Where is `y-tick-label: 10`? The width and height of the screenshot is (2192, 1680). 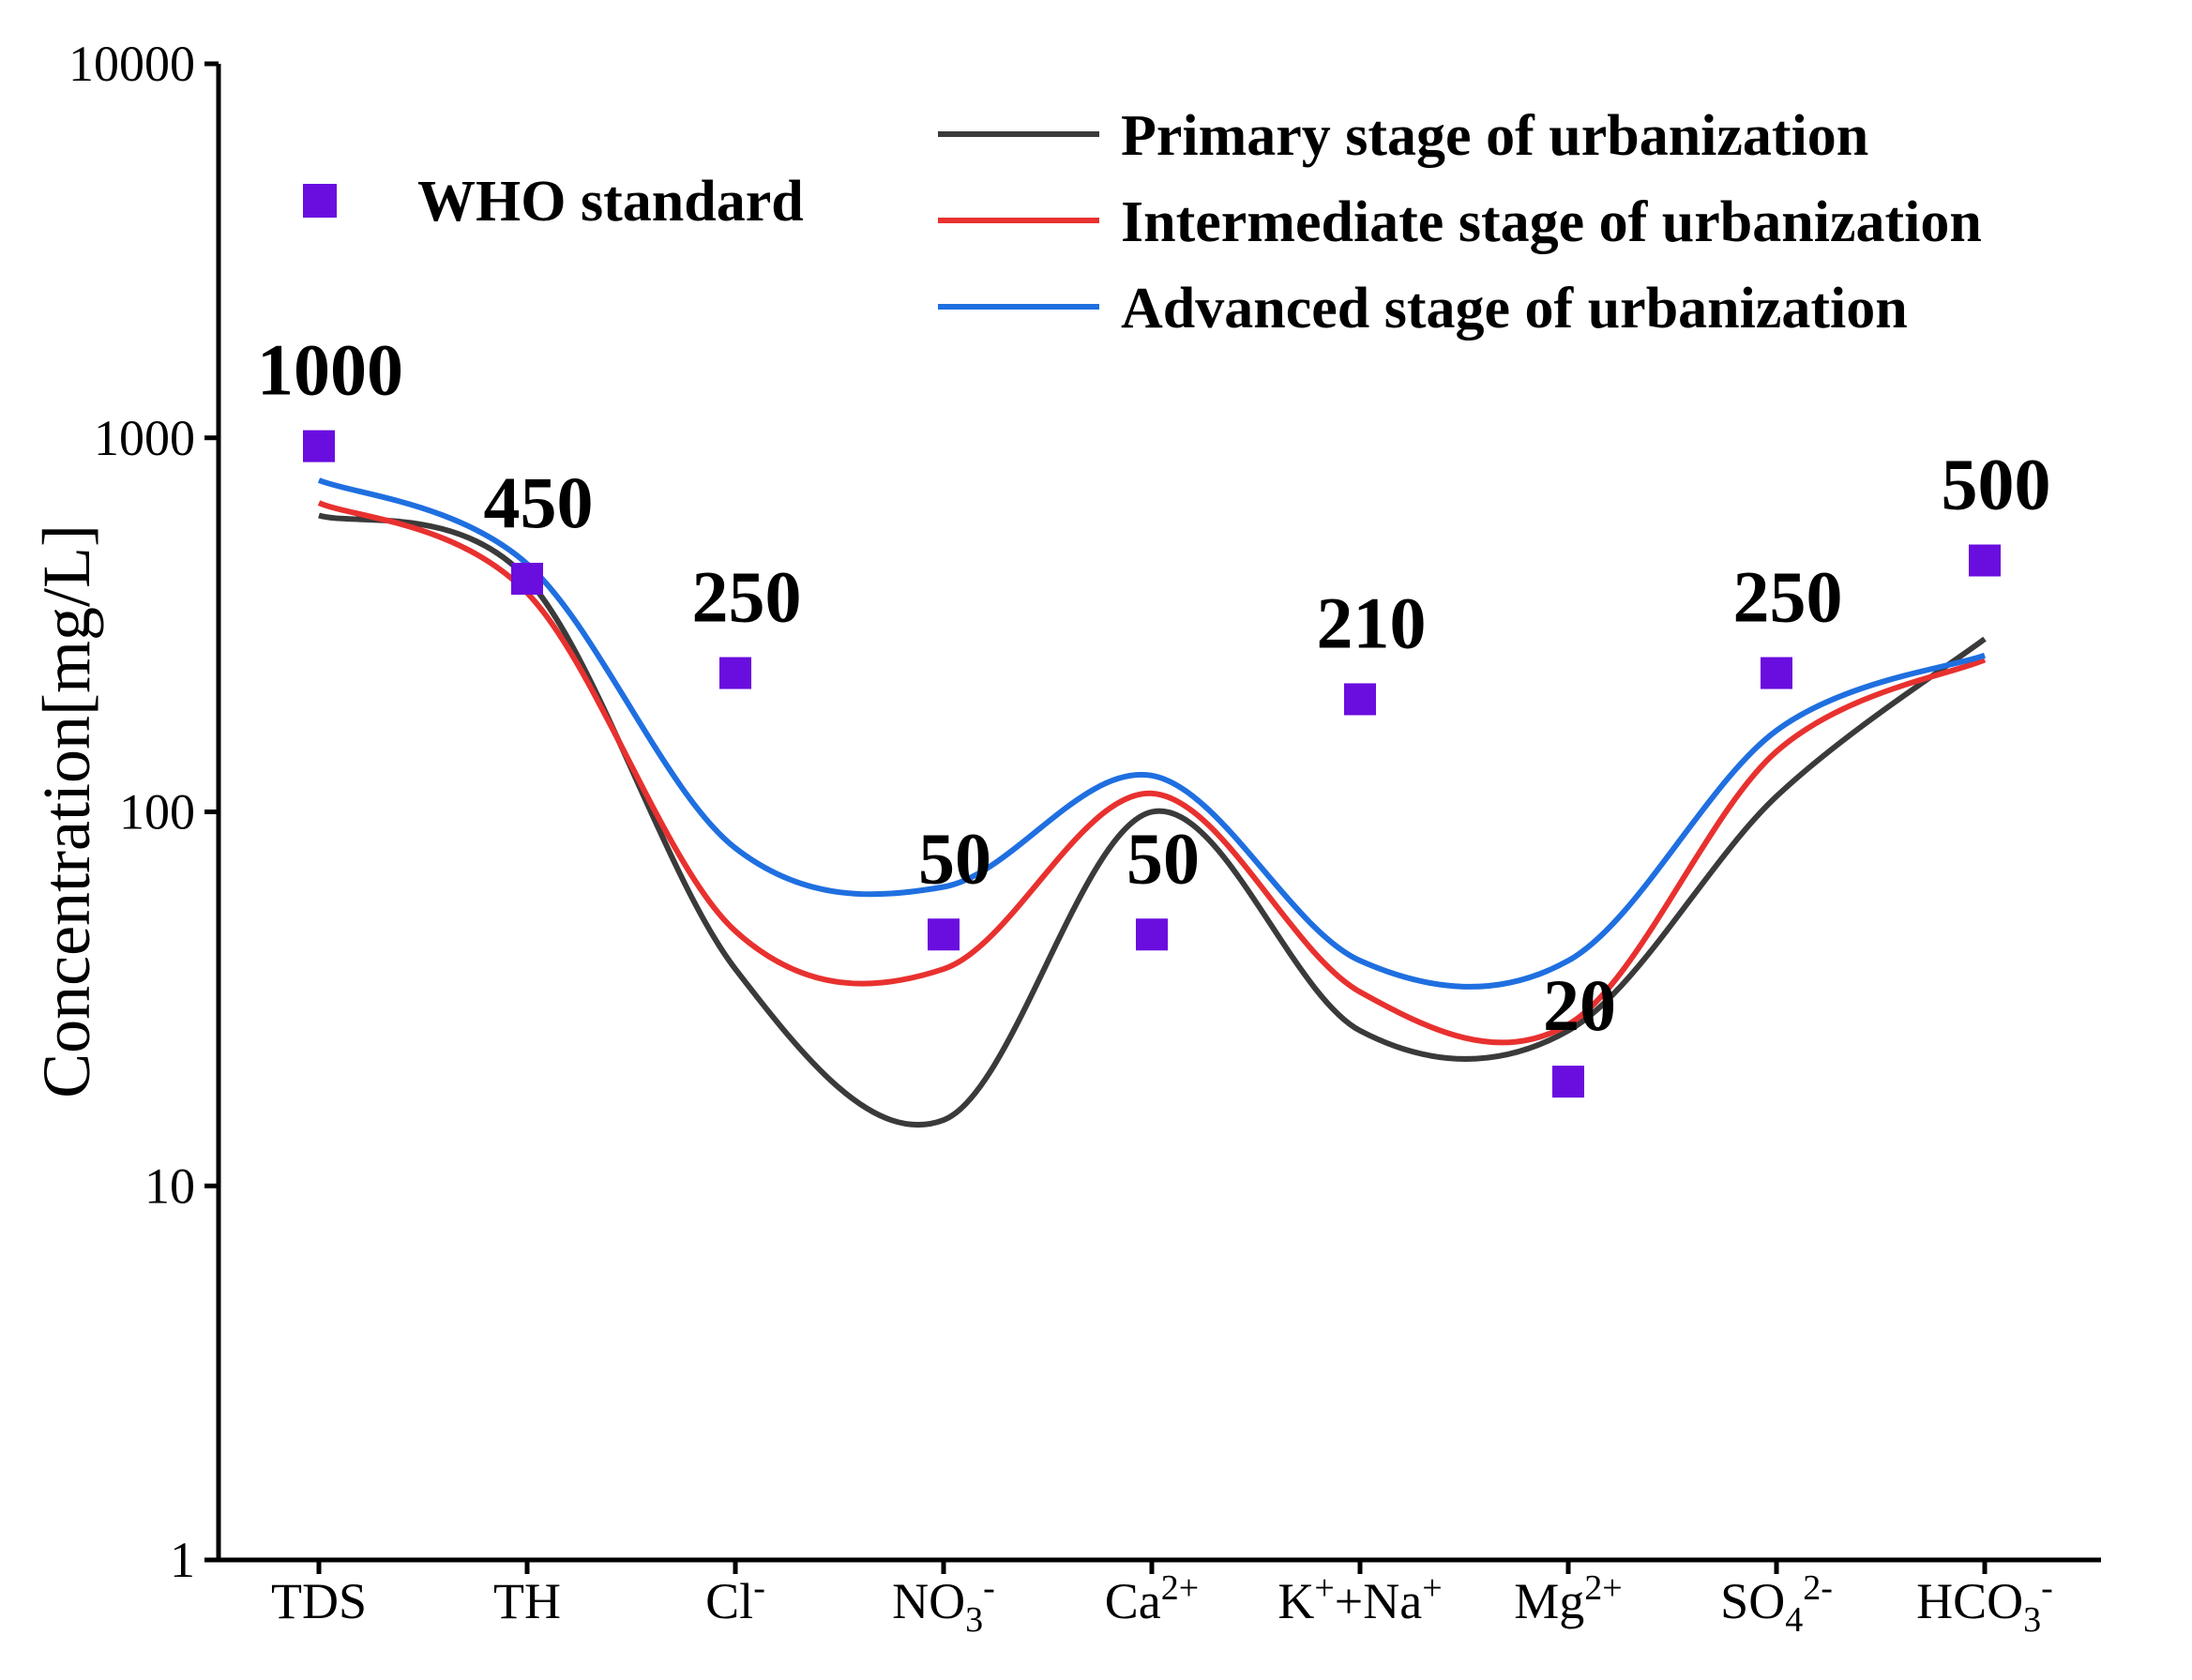 y-tick-label: 10 is located at coordinates (169, 1186).